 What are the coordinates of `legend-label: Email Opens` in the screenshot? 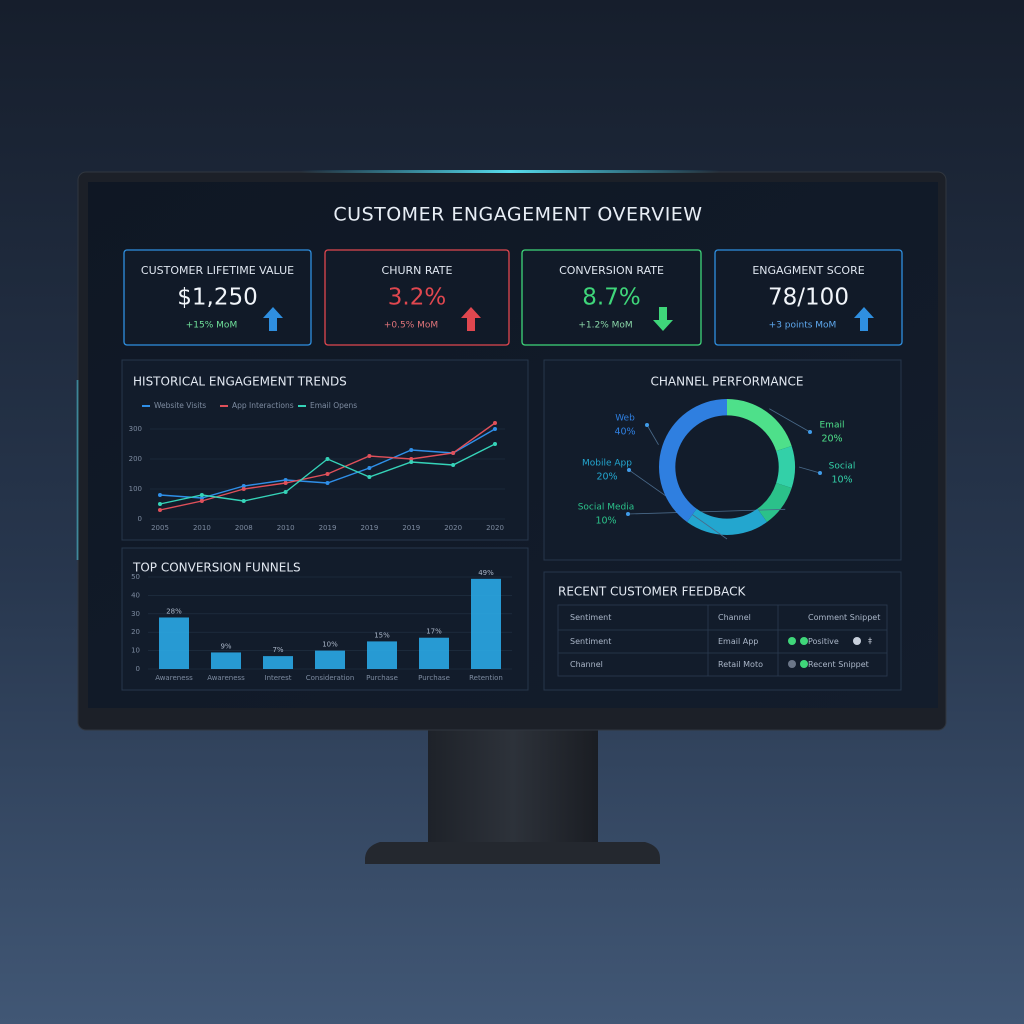 It's located at (333, 405).